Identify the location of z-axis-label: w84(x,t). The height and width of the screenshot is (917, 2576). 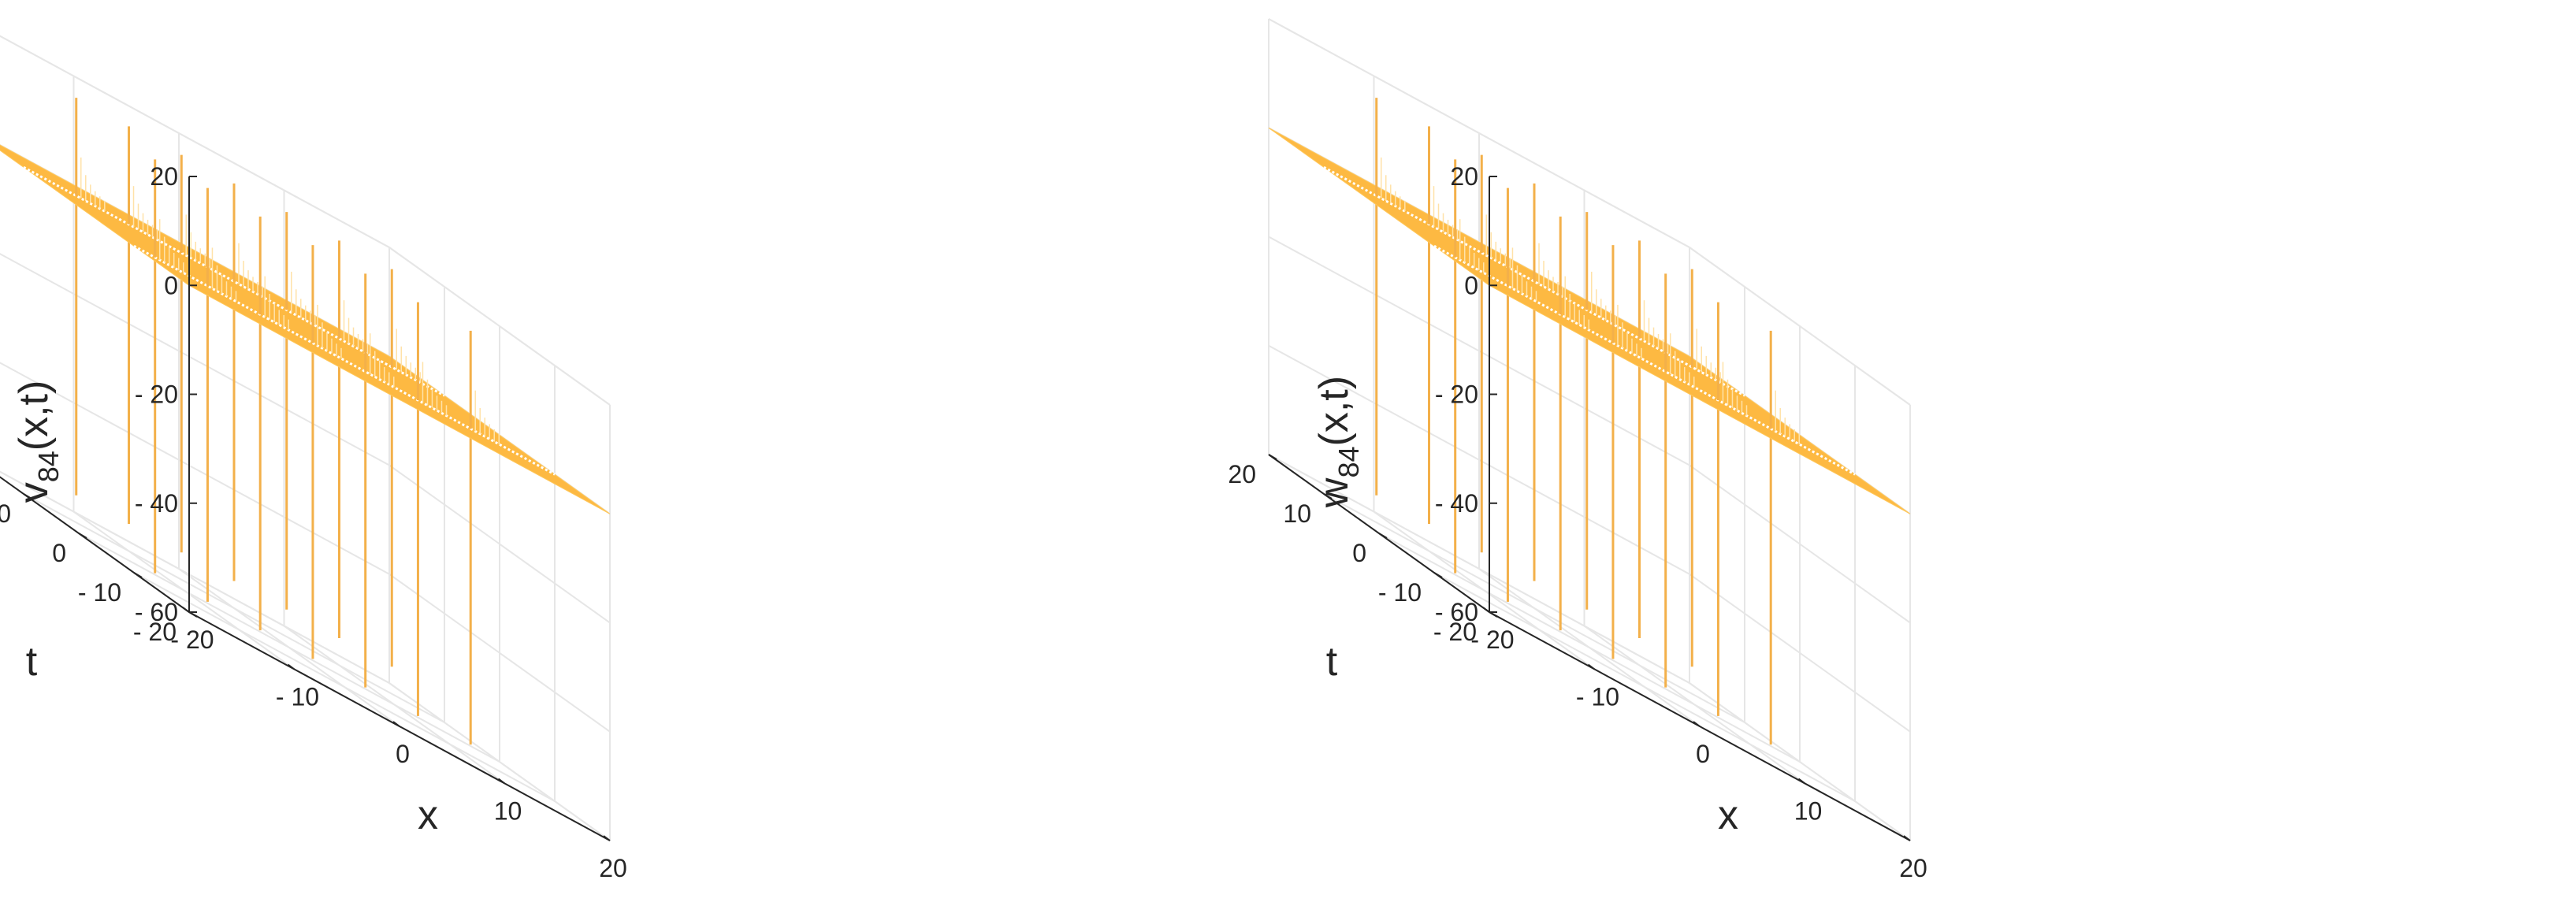
(1338, 442).